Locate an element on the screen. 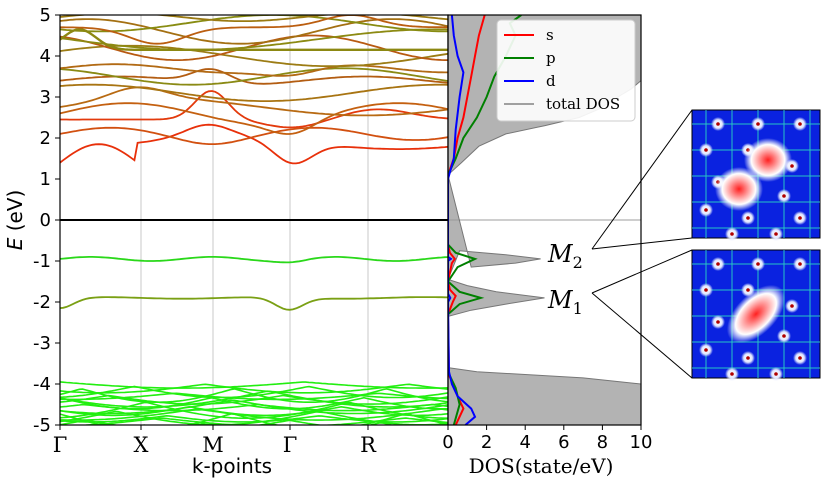  y-tick-label: -4 is located at coordinates (42, 384).